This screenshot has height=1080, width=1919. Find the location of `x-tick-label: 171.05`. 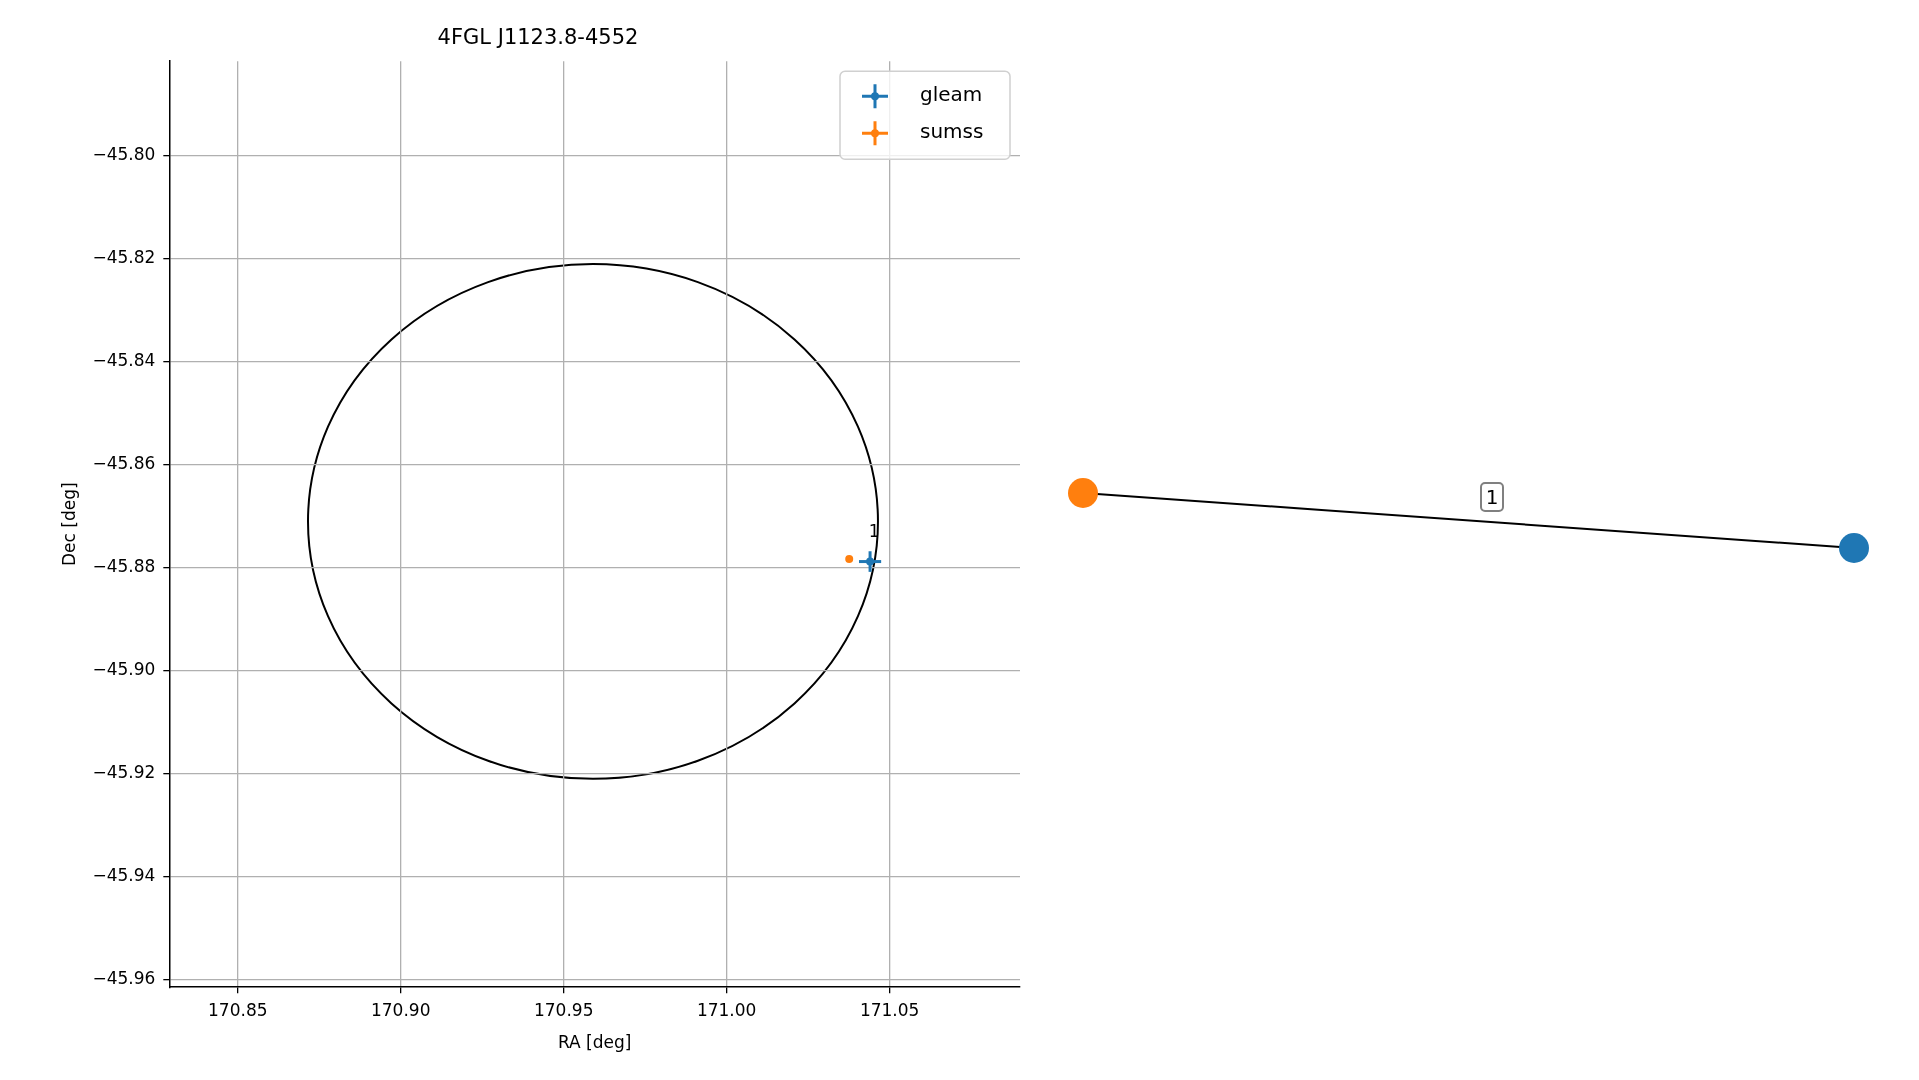

x-tick-label: 171.05 is located at coordinates (889, 1009).